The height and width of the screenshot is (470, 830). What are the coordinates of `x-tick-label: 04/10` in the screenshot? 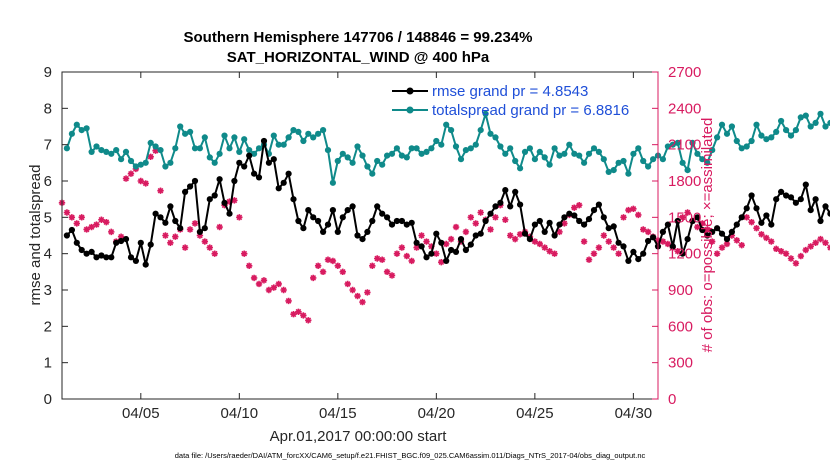 It's located at (240, 413).